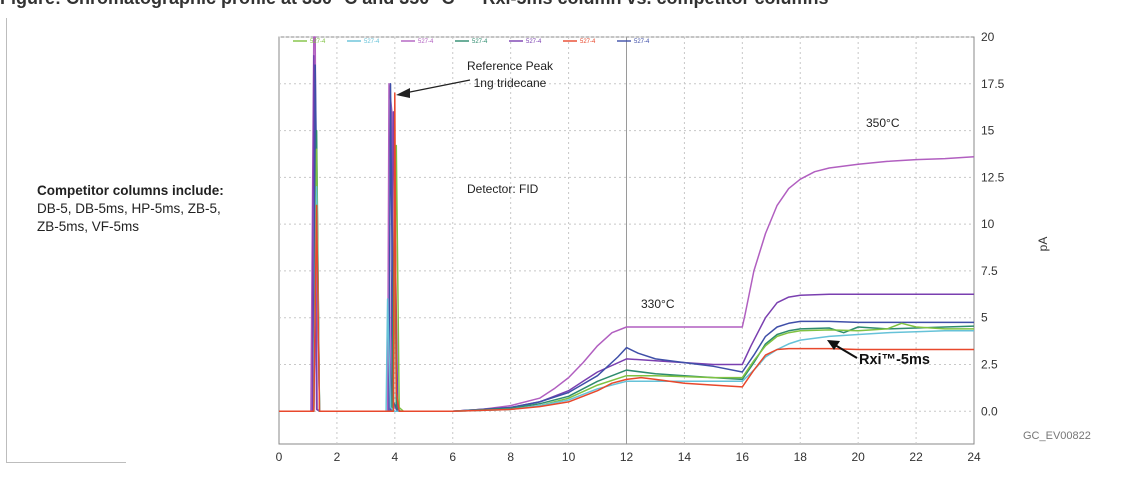 This screenshot has width=1144, height=479. I want to click on x-tick-label: 2, so click(337, 457).